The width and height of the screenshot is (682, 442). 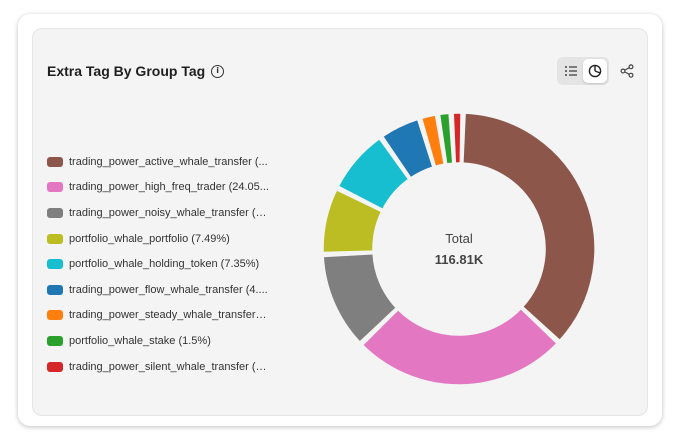 What do you see at coordinates (360, 298) in the screenshot?
I see `donut-slice-trading-power-noisy-whale-transfer` at bounding box center [360, 298].